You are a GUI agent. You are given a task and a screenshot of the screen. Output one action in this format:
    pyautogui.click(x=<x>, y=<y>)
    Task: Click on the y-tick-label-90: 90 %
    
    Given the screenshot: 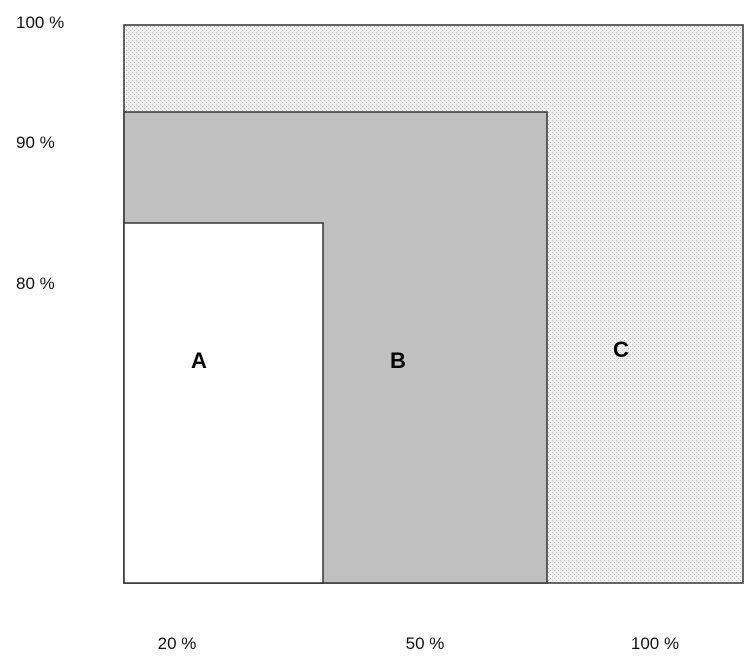 What is the action you would take?
    pyautogui.click(x=35, y=142)
    